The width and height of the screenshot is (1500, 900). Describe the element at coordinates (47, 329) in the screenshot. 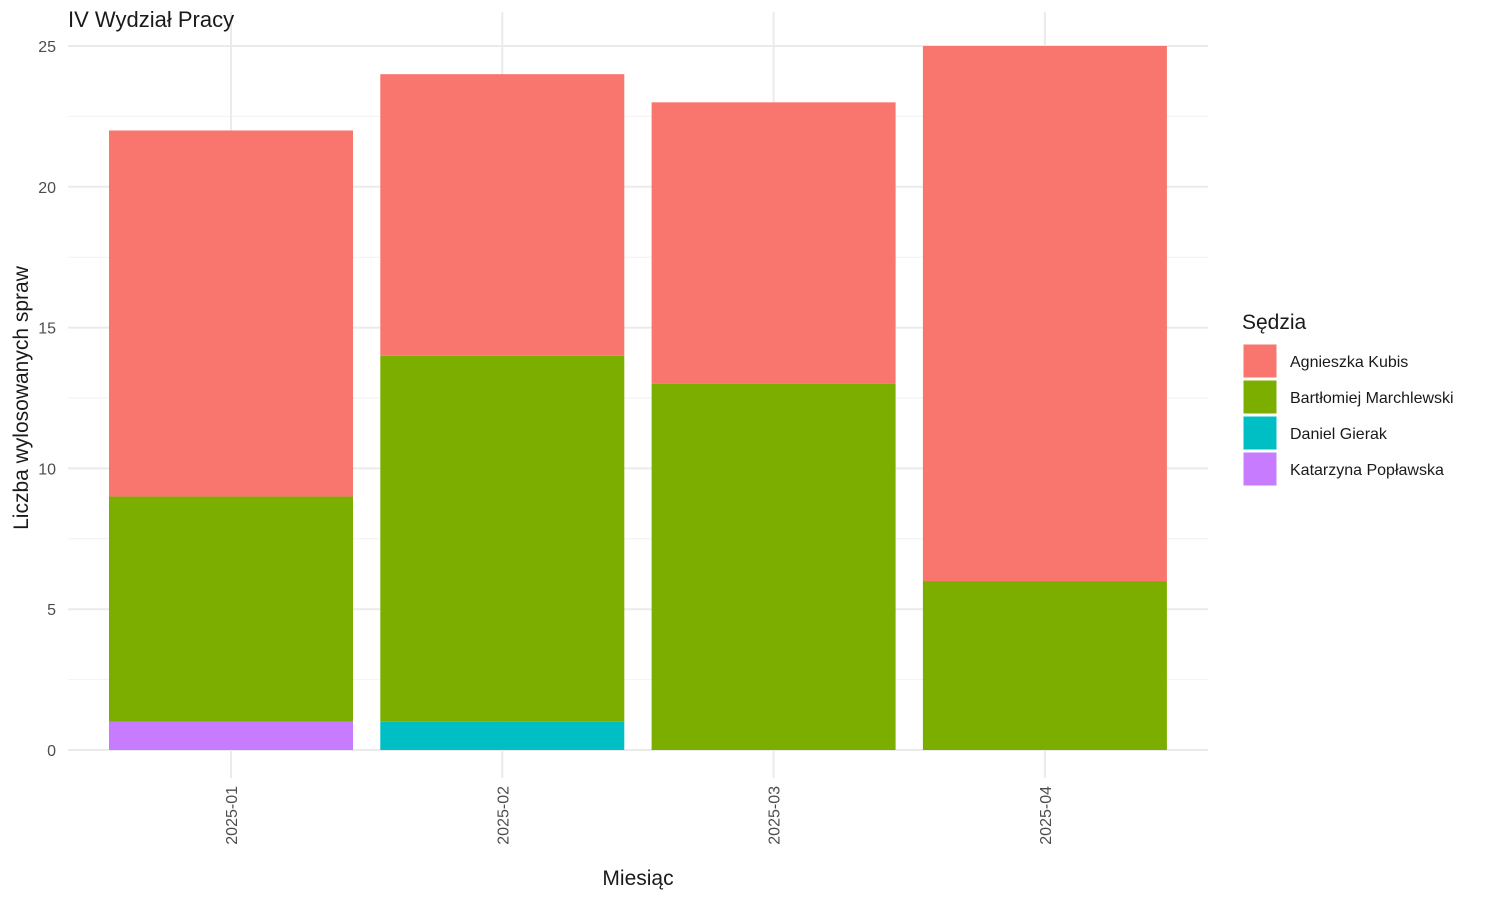

I see `y-tick-label: 15` at that location.